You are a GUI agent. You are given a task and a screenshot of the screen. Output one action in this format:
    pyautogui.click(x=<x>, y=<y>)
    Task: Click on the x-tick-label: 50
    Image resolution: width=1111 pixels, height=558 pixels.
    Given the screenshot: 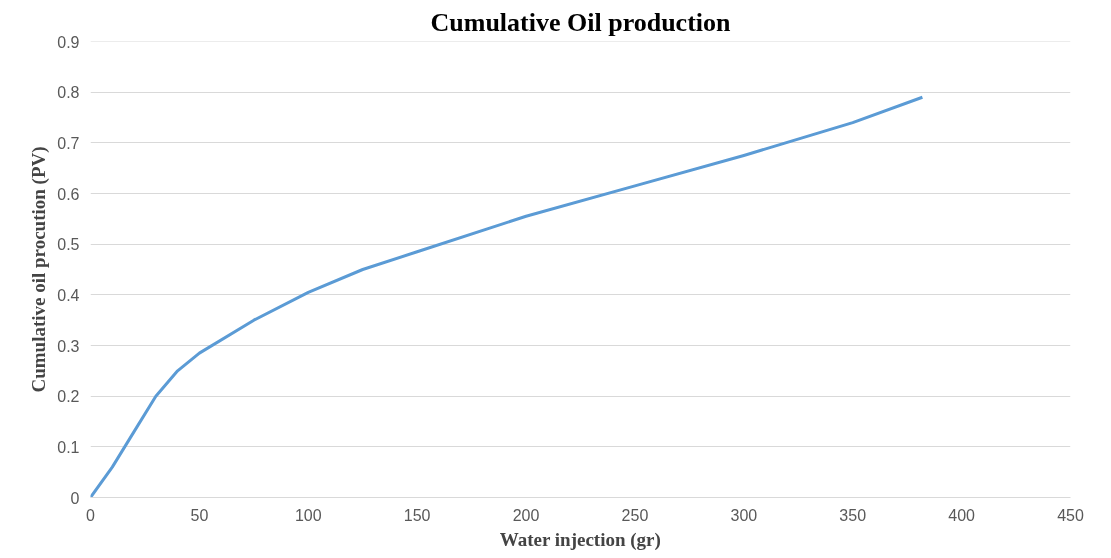 What is the action you would take?
    pyautogui.click(x=199, y=515)
    